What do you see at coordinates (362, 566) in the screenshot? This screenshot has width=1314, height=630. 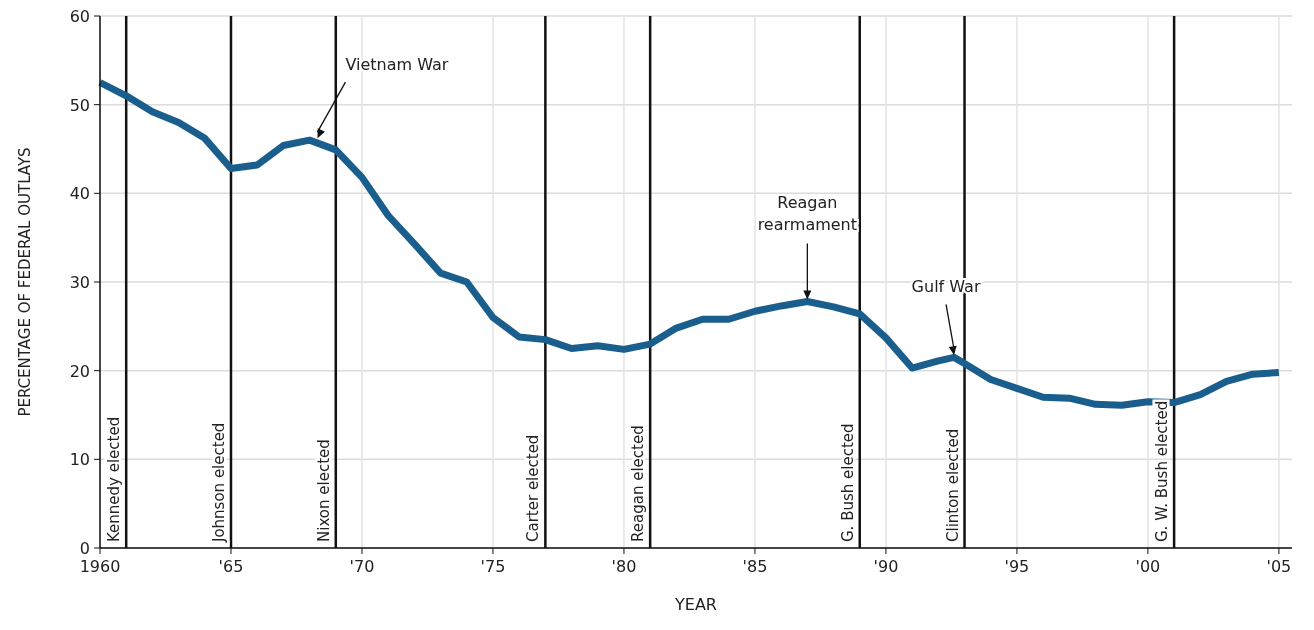 I see `x-tick-label: '70` at bounding box center [362, 566].